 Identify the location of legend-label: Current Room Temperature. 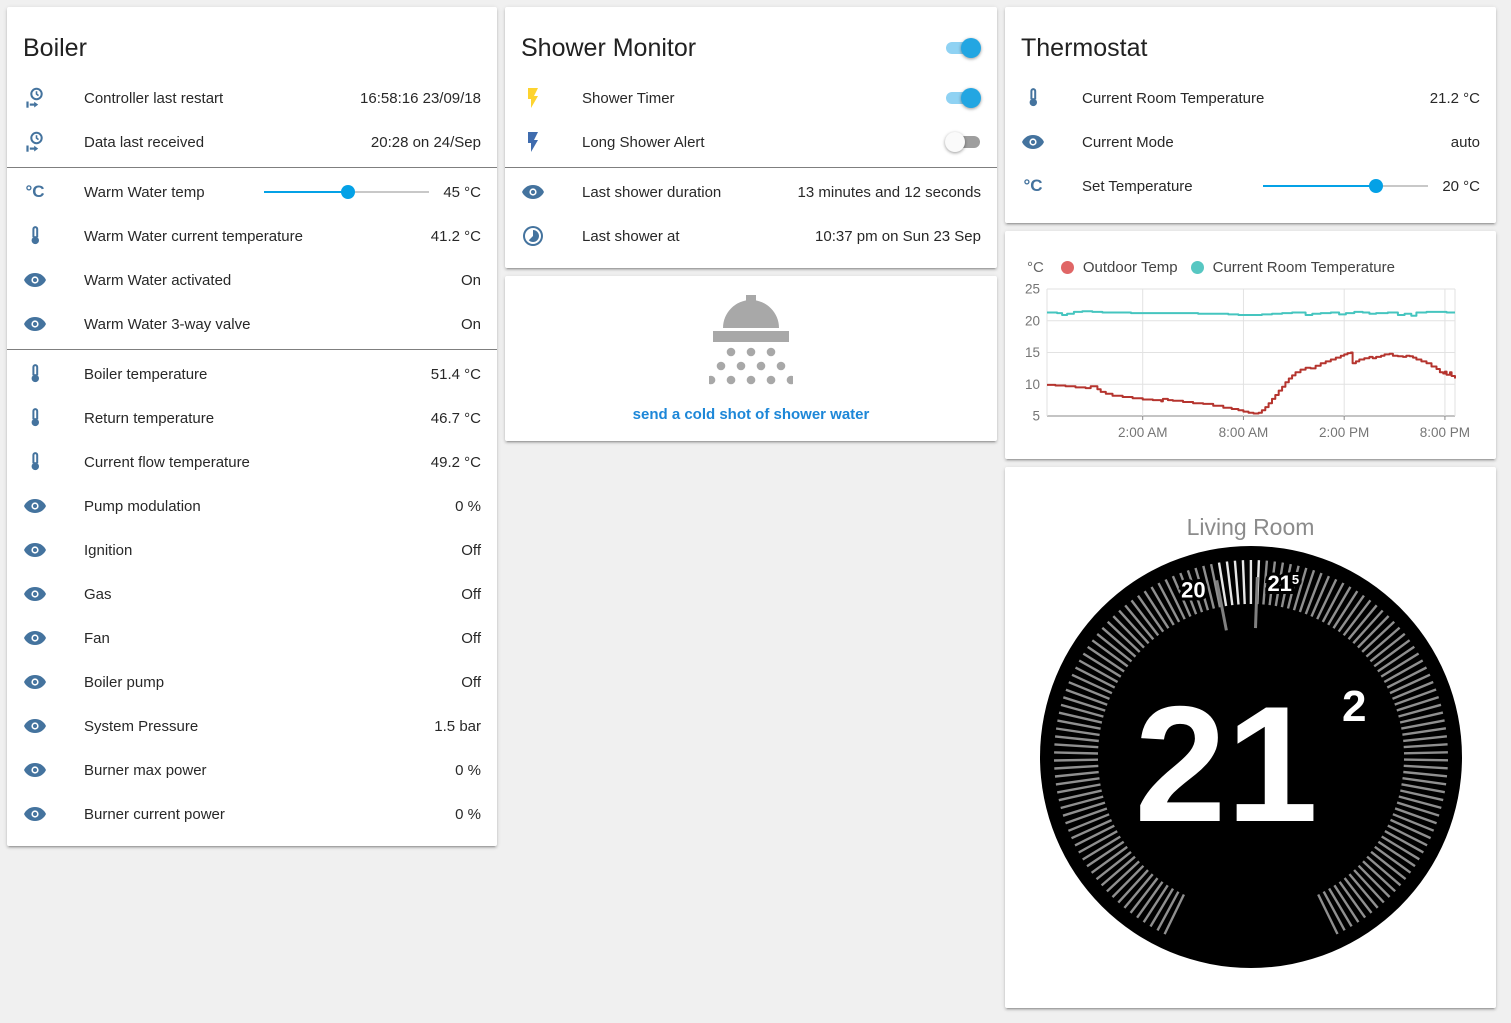
(1303, 267).